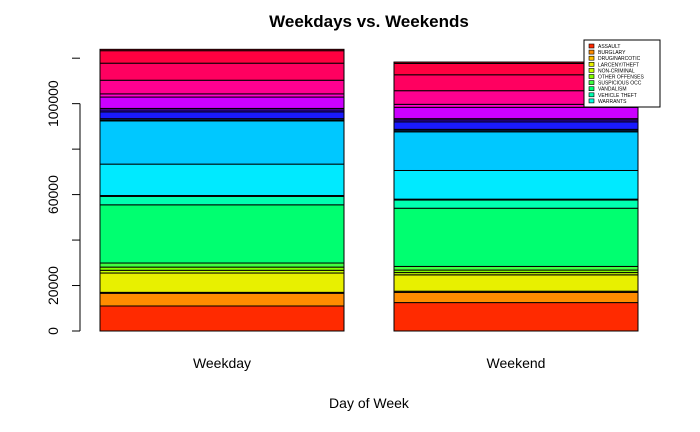  What do you see at coordinates (369, 363) in the screenshot?
I see `x-axis-labels: Weekday Weekend` at bounding box center [369, 363].